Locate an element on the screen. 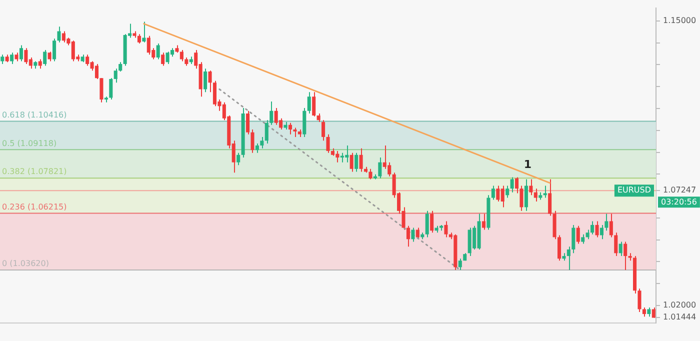 The width and height of the screenshot is (700, 341). ref-line-label: EURUSD is located at coordinates (634, 190).